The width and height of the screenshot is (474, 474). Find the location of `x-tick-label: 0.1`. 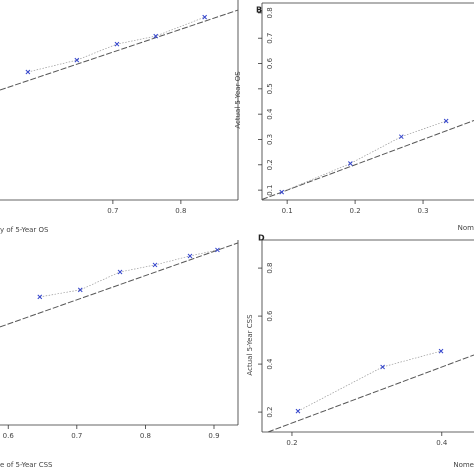

x-tick-label: 0.1 is located at coordinates (287, 211).